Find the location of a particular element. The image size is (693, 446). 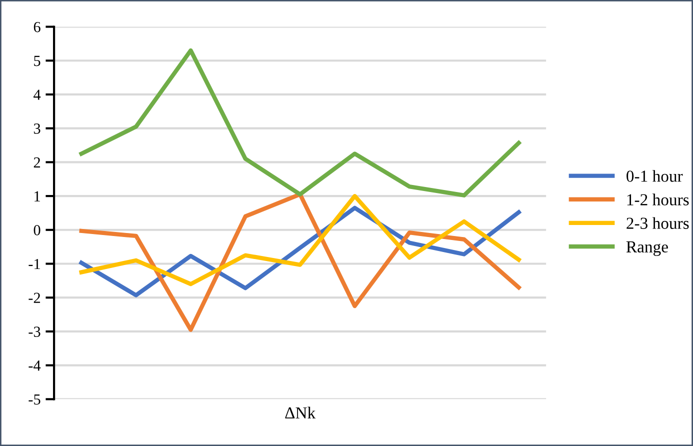

legend-label: 1-2 hours is located at coordinates (658, 200).